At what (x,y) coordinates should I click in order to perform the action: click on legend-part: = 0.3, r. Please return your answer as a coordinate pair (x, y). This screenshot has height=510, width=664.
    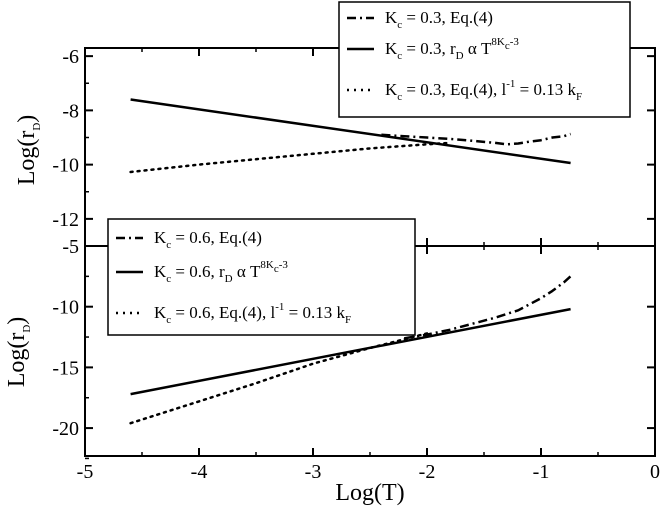
    Looking at the image, I should click on (429, 48).